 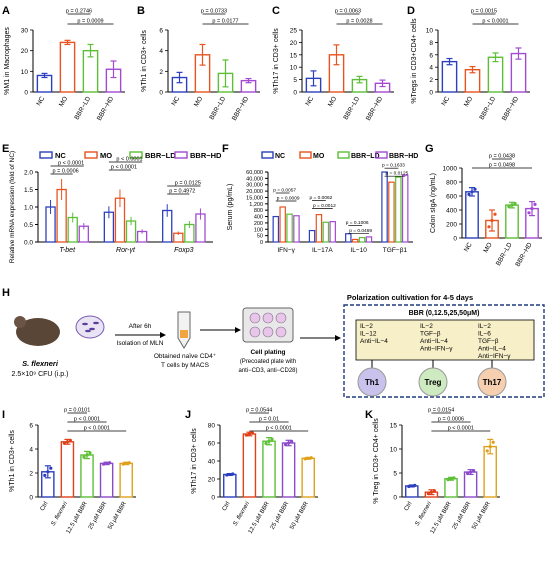 What do you see at coordinates (309, 101) in the screenshot?
I see `x-tick-label: NC` at bounding box center [309, 101].